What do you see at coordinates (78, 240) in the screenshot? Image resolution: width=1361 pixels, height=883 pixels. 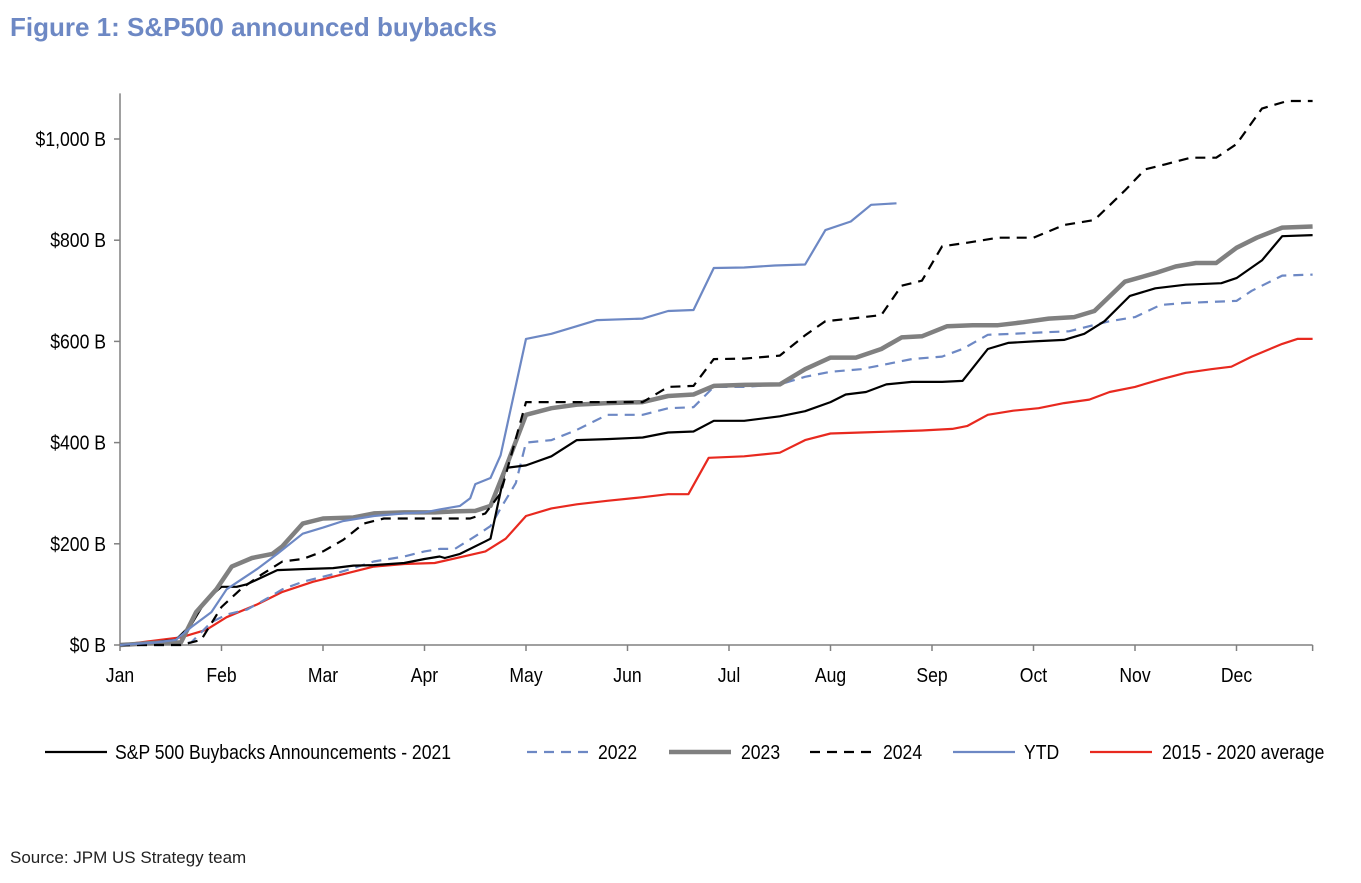 I see `y-tick-label: $800 B` at bounding box center [78, 240].